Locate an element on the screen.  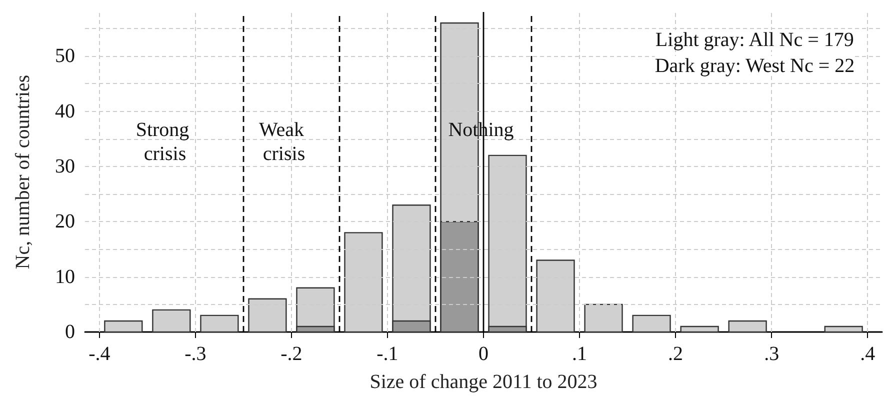
y-tick-label: 10 is located at coordinates (65, 277).